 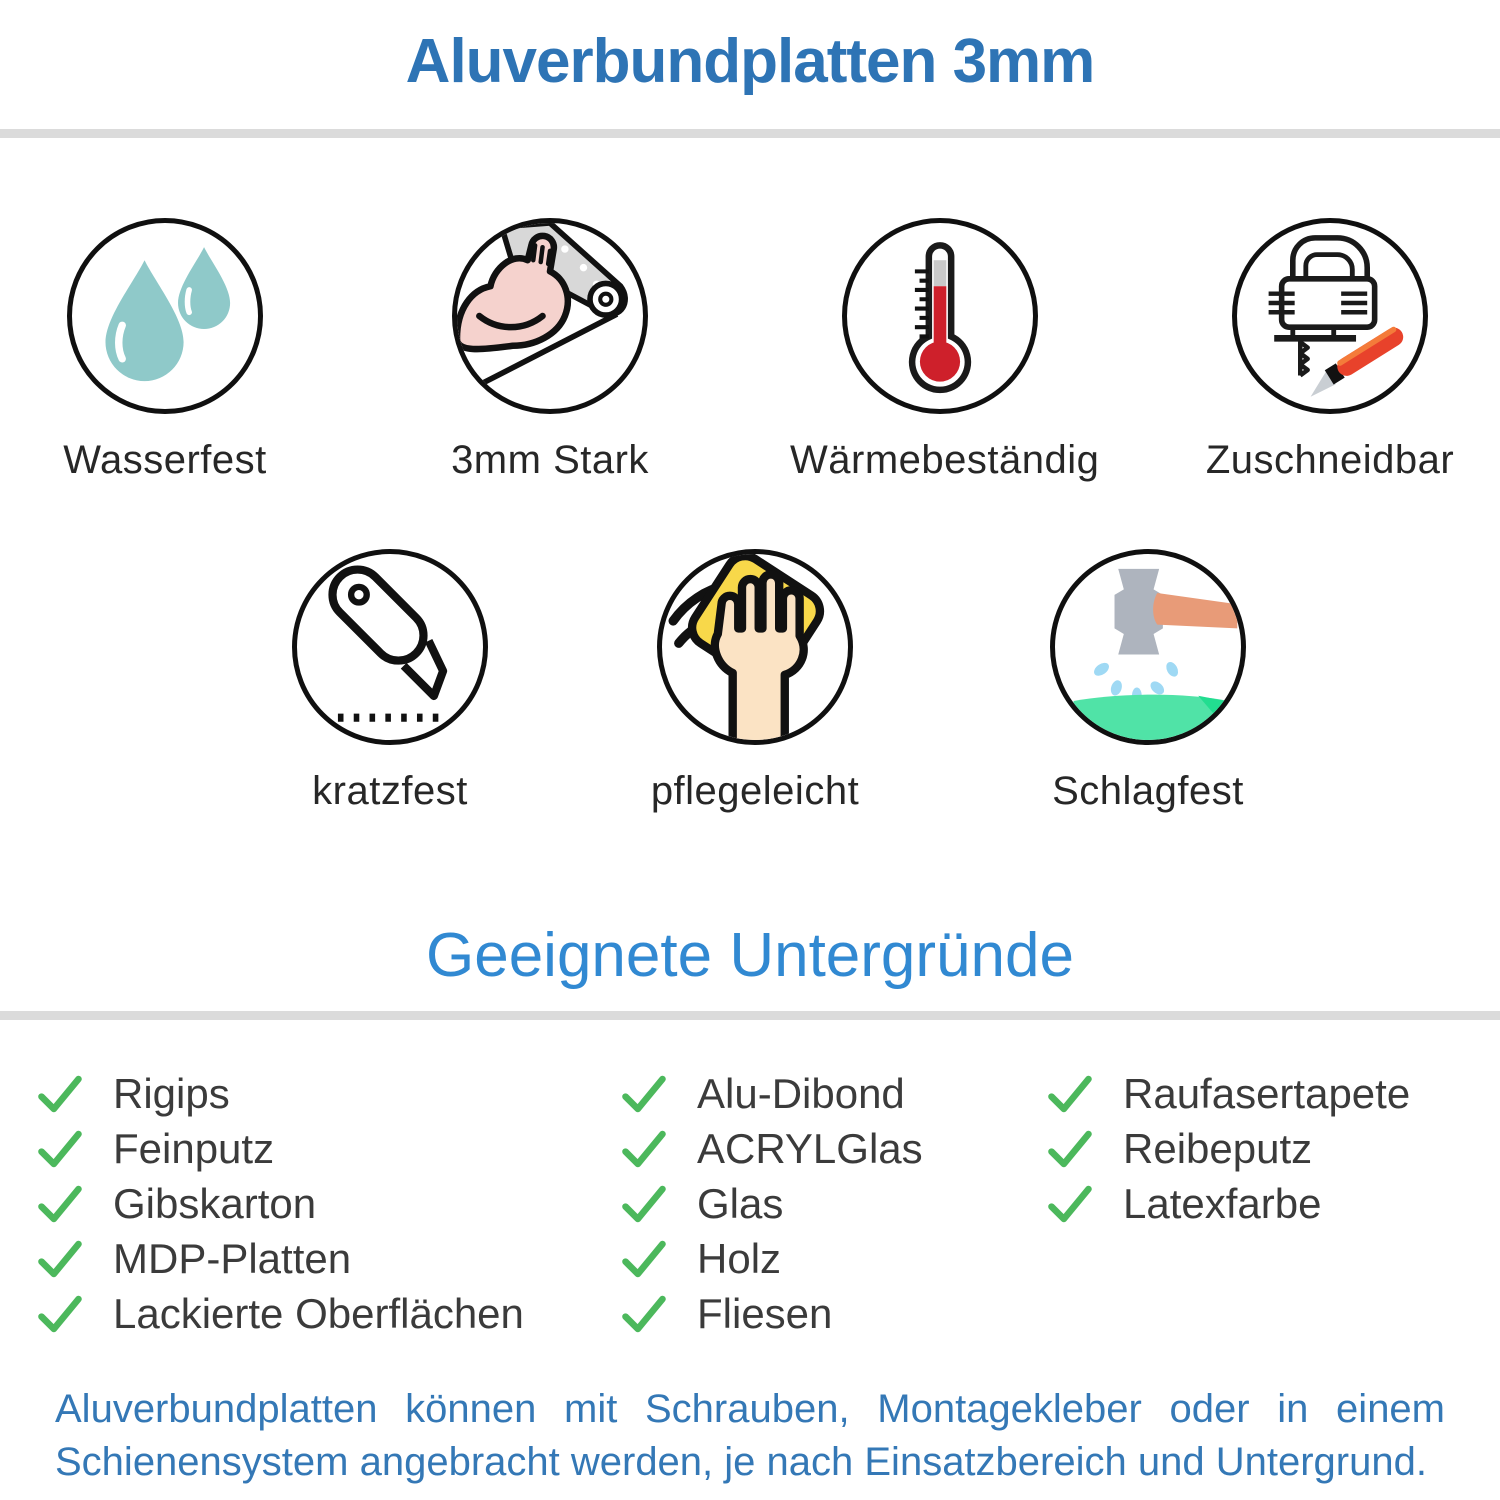 I want to click on list-item: MDP-Platten, so click(x=281, y=1258).